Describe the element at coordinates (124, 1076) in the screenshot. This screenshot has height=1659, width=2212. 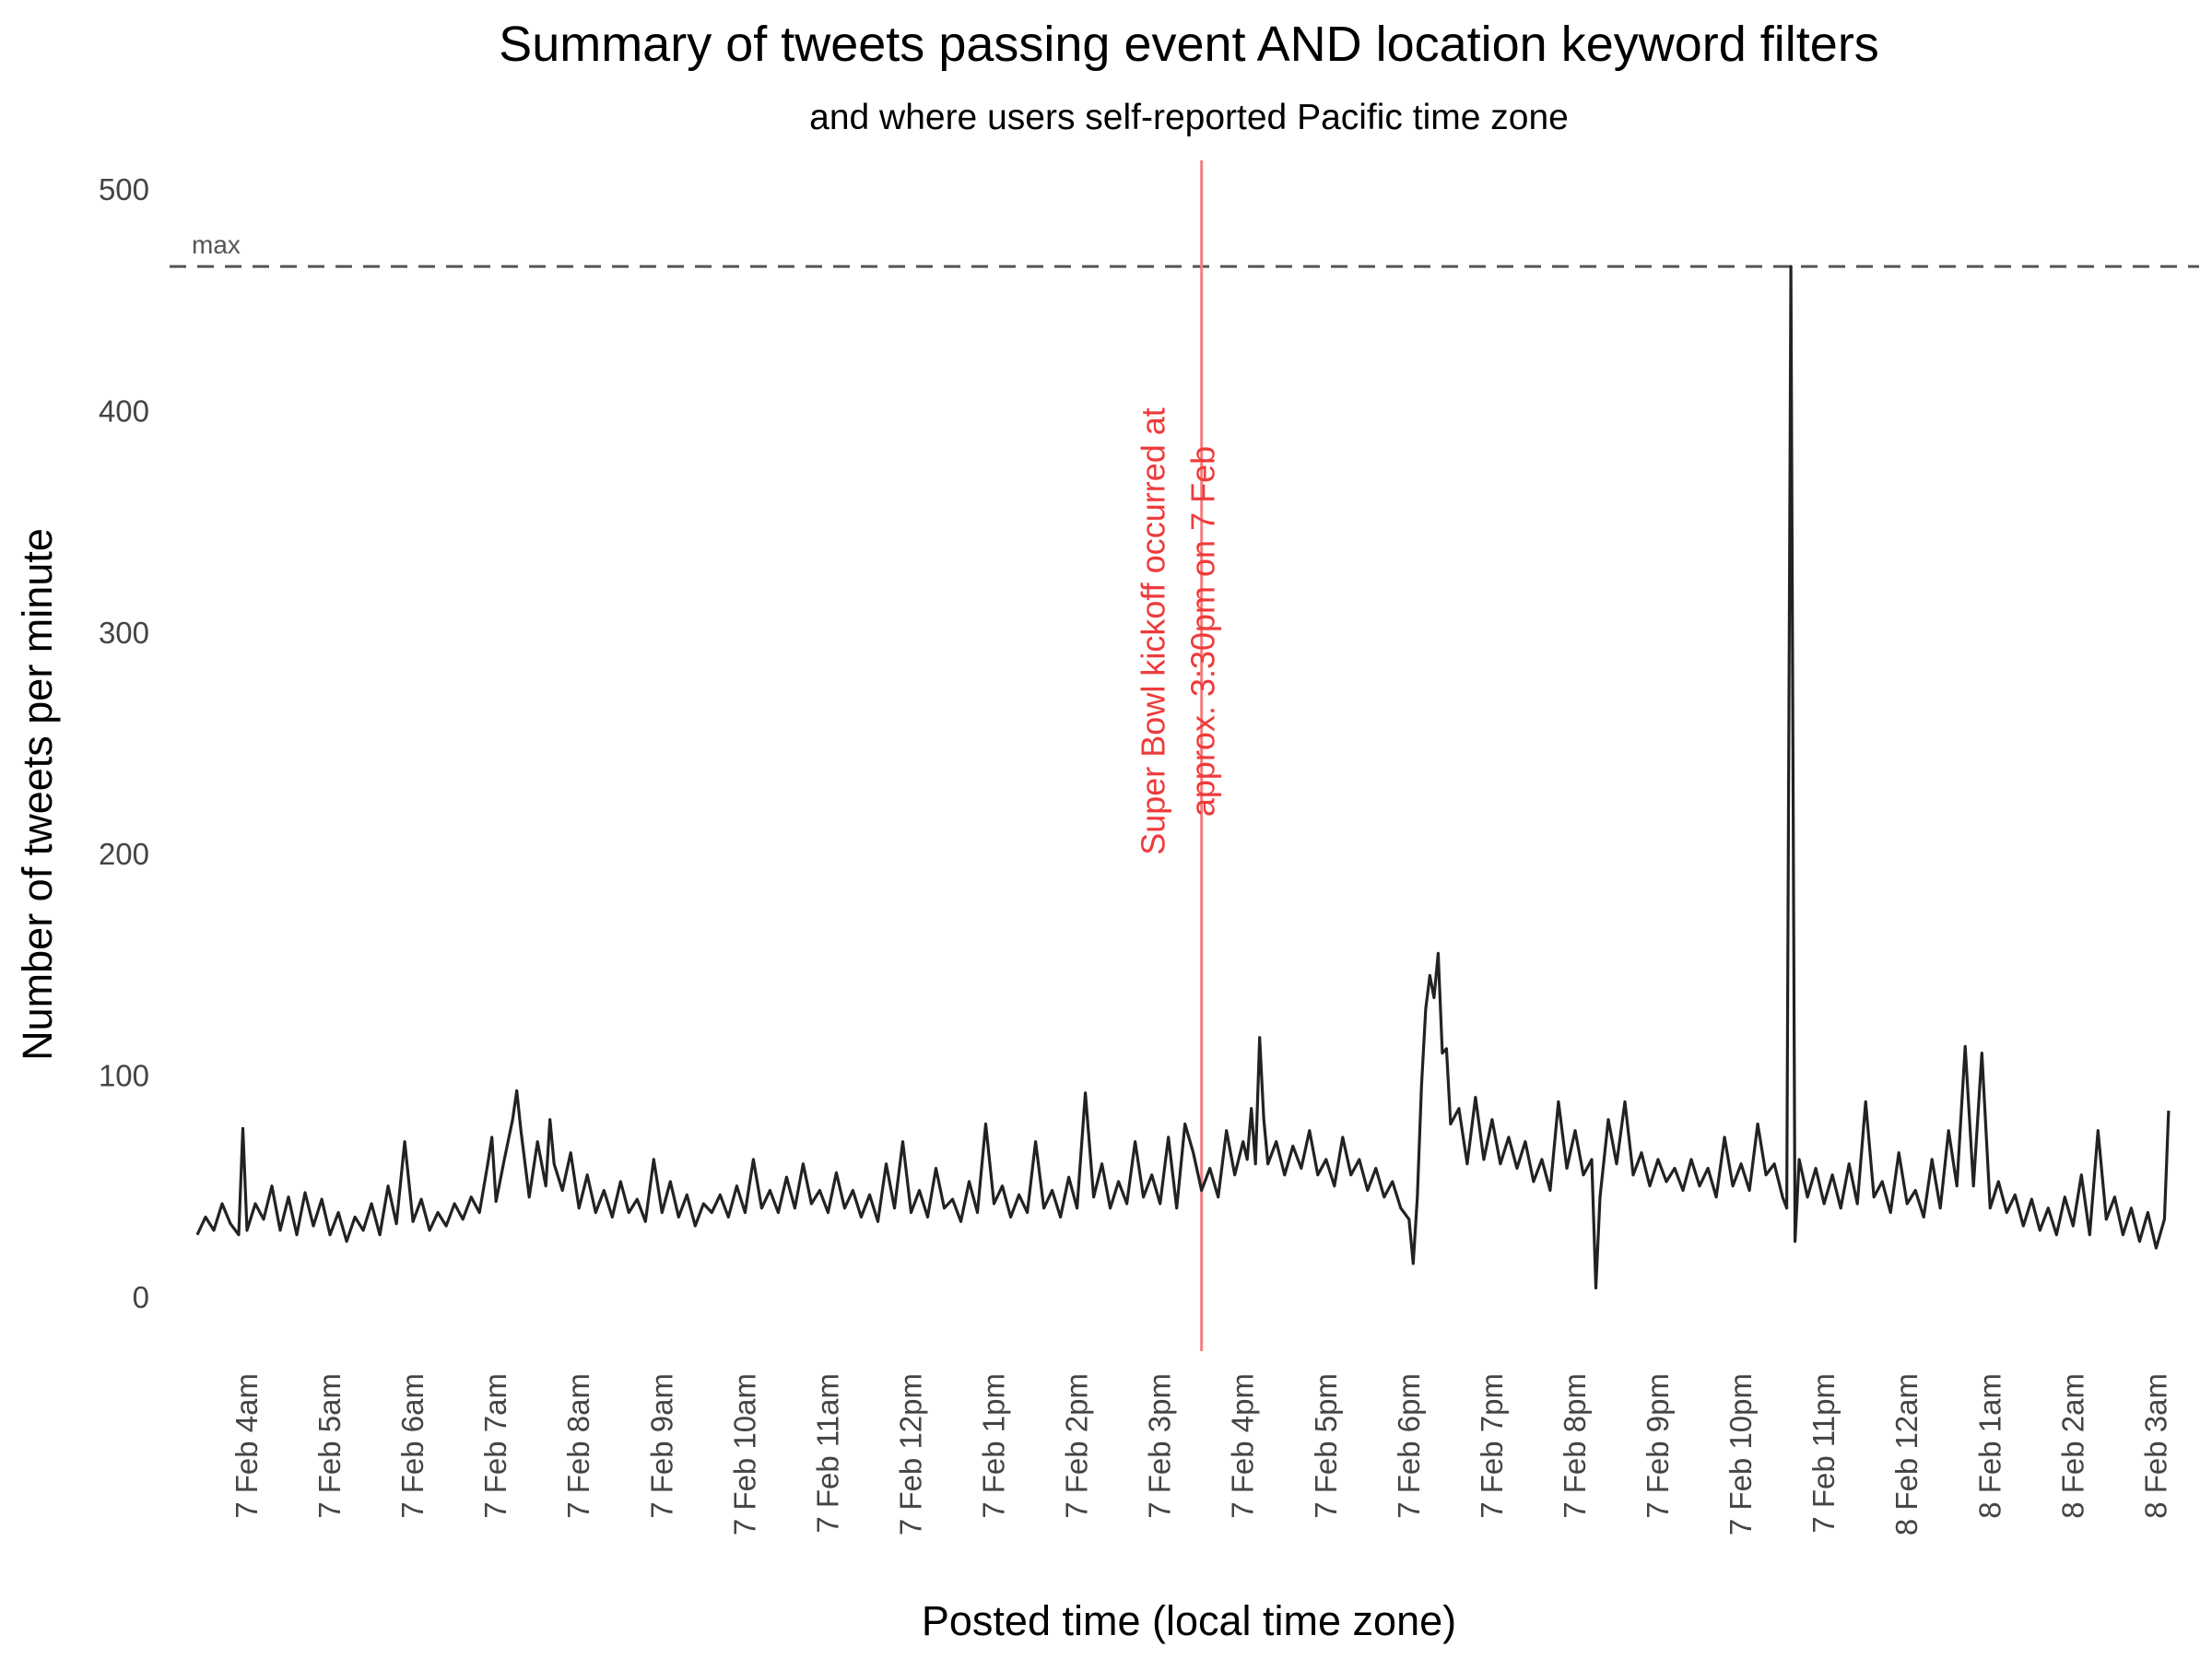
I see `y-tick-label: 100` at that location.